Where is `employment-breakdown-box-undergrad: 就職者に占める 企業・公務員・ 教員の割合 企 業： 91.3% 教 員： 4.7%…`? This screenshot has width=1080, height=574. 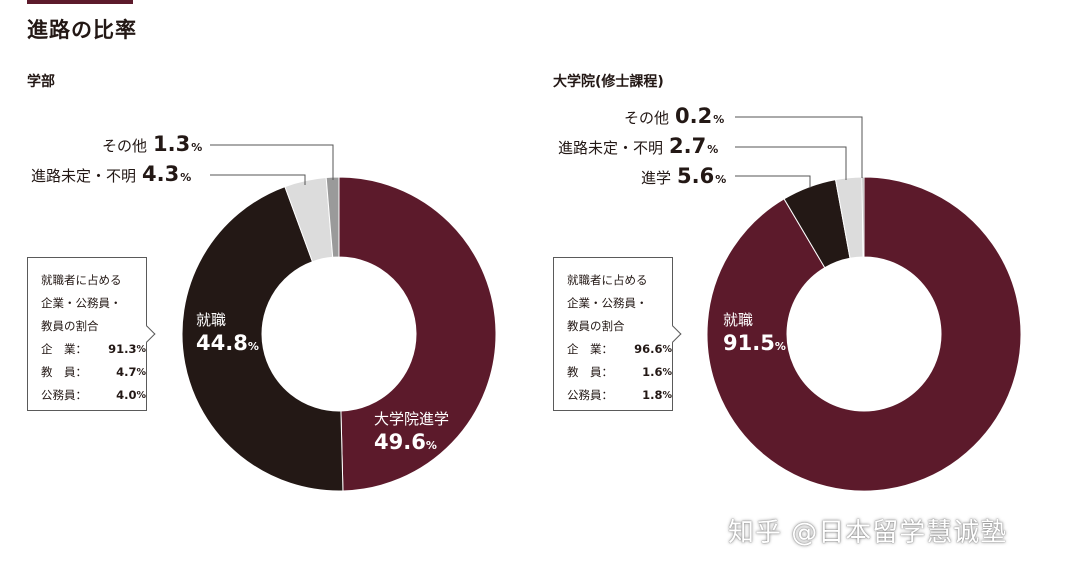 employment-breakdown-box-undergrad: 就職者に占める 企業・公務員・ 教員の割合 企 業： 91.3% 教 員： 4.7%… is located at coordinates (87, 334).